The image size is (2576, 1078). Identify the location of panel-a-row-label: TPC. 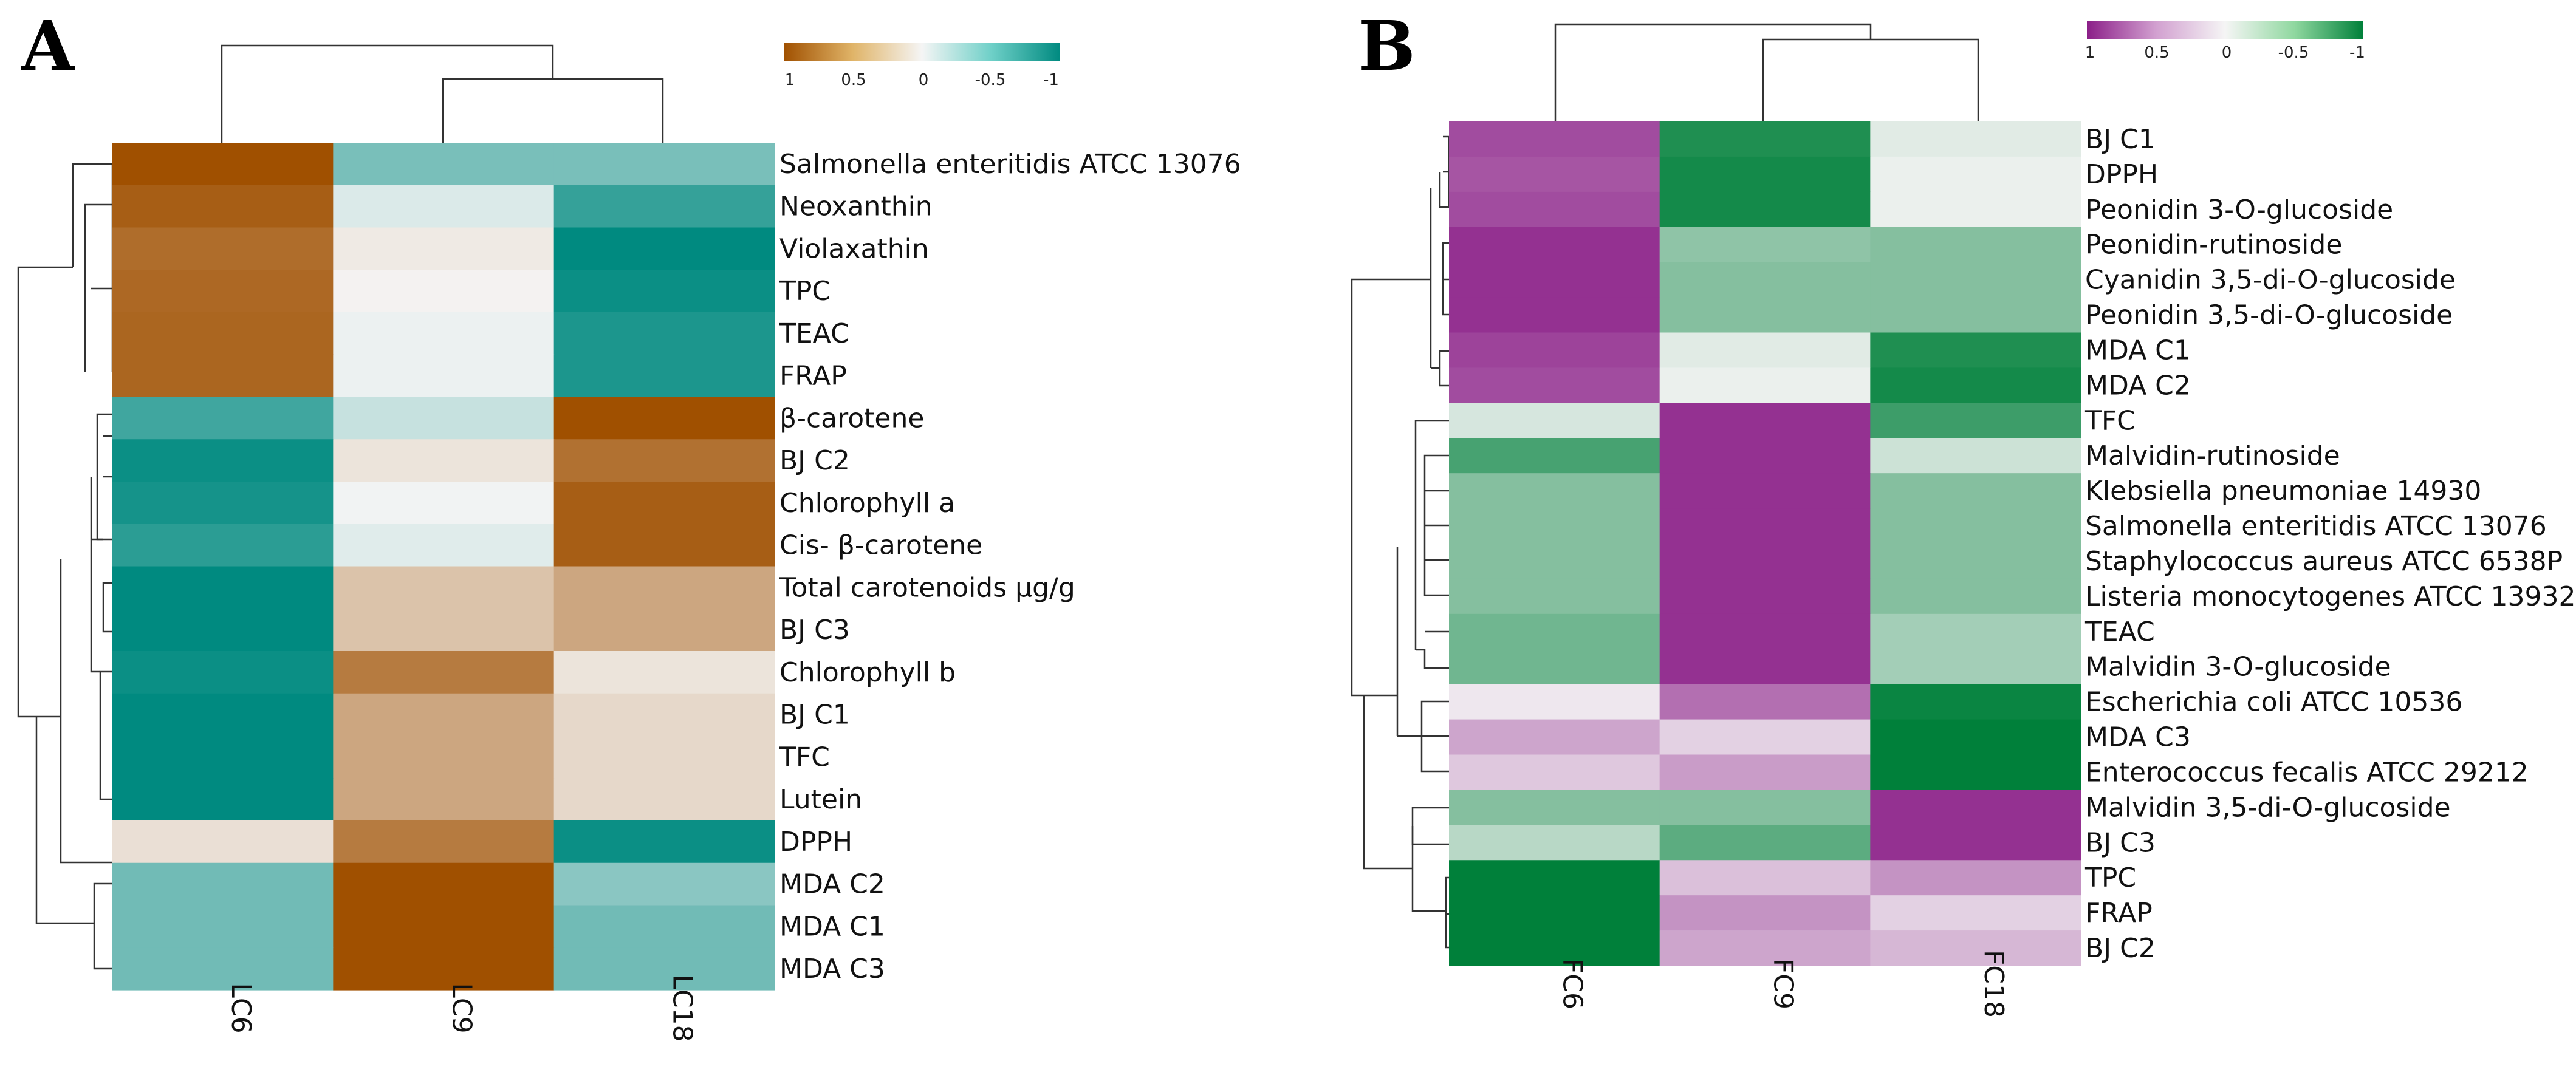
(805, 291).